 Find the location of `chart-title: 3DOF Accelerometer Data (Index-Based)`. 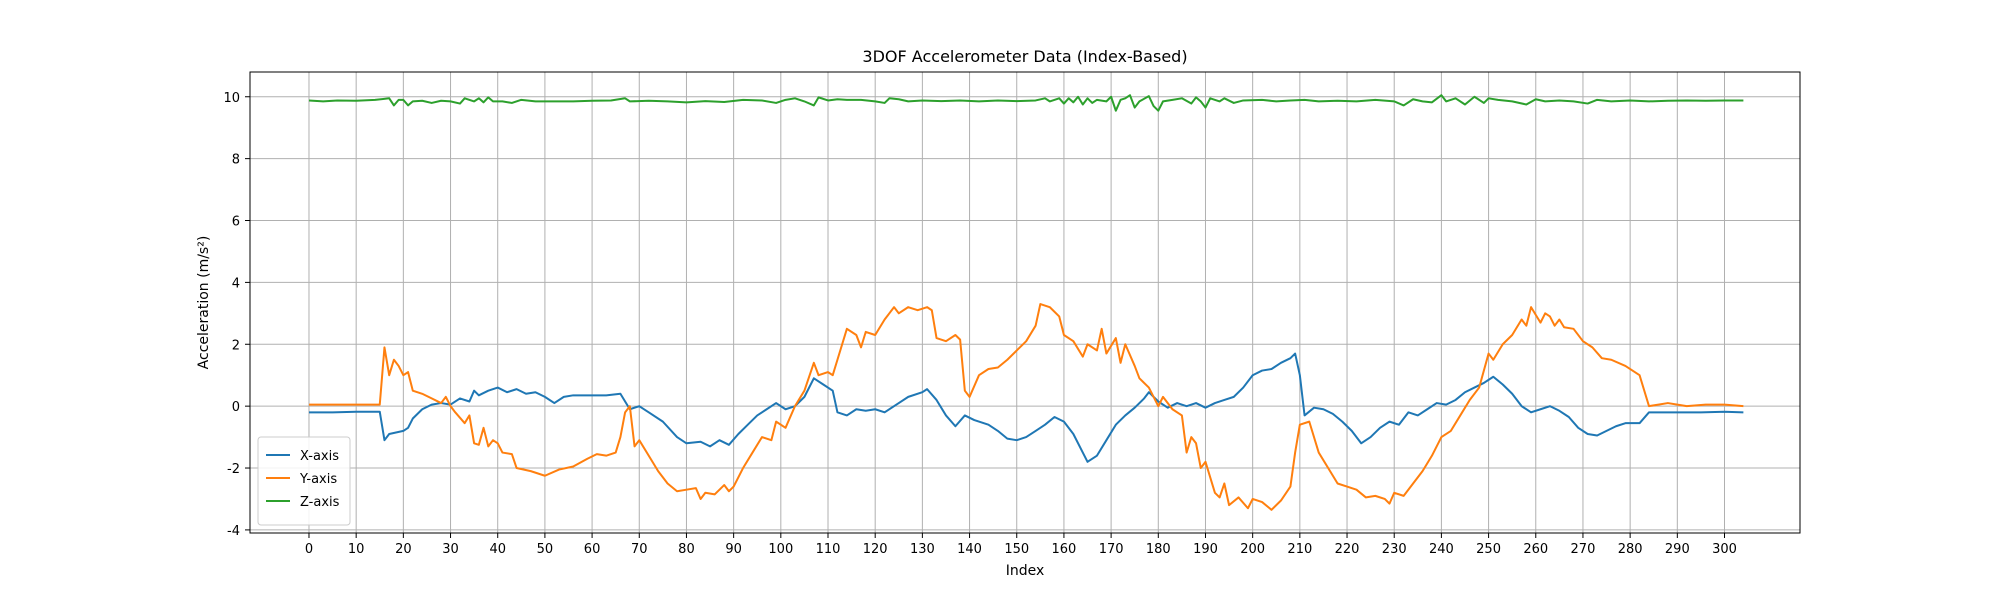

chart-title: 3DOF Accelerometer Data (Index-Based) is located at coordinates (1024, 56).